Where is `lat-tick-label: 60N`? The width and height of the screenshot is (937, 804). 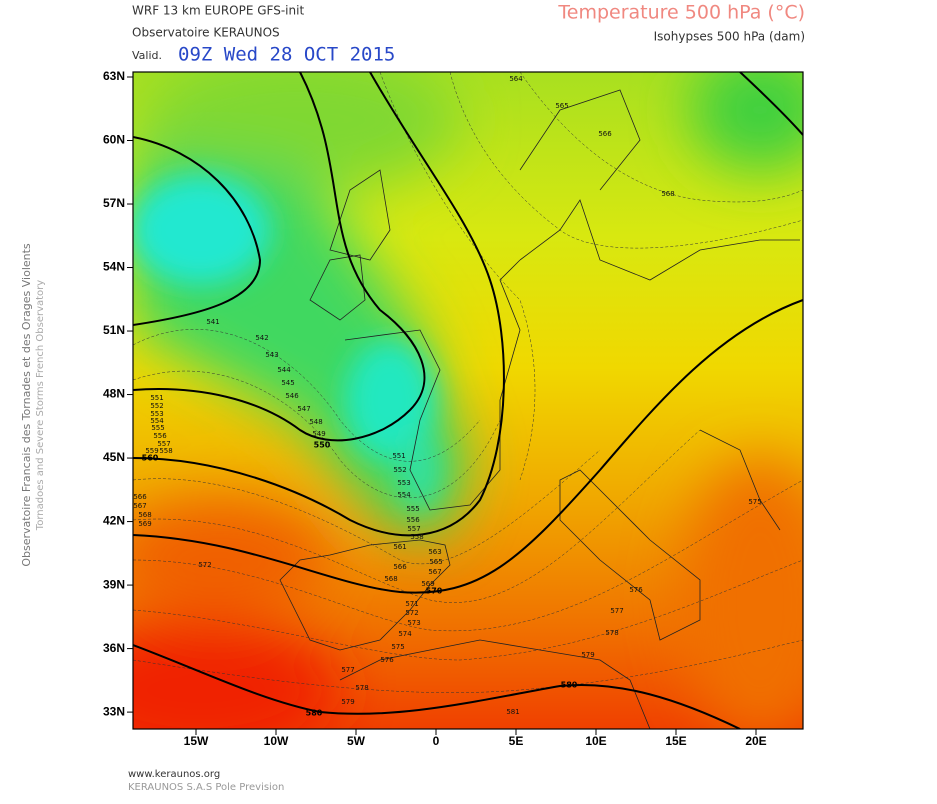
lat-tick-label: 60N is located at coordinates (114, 140).